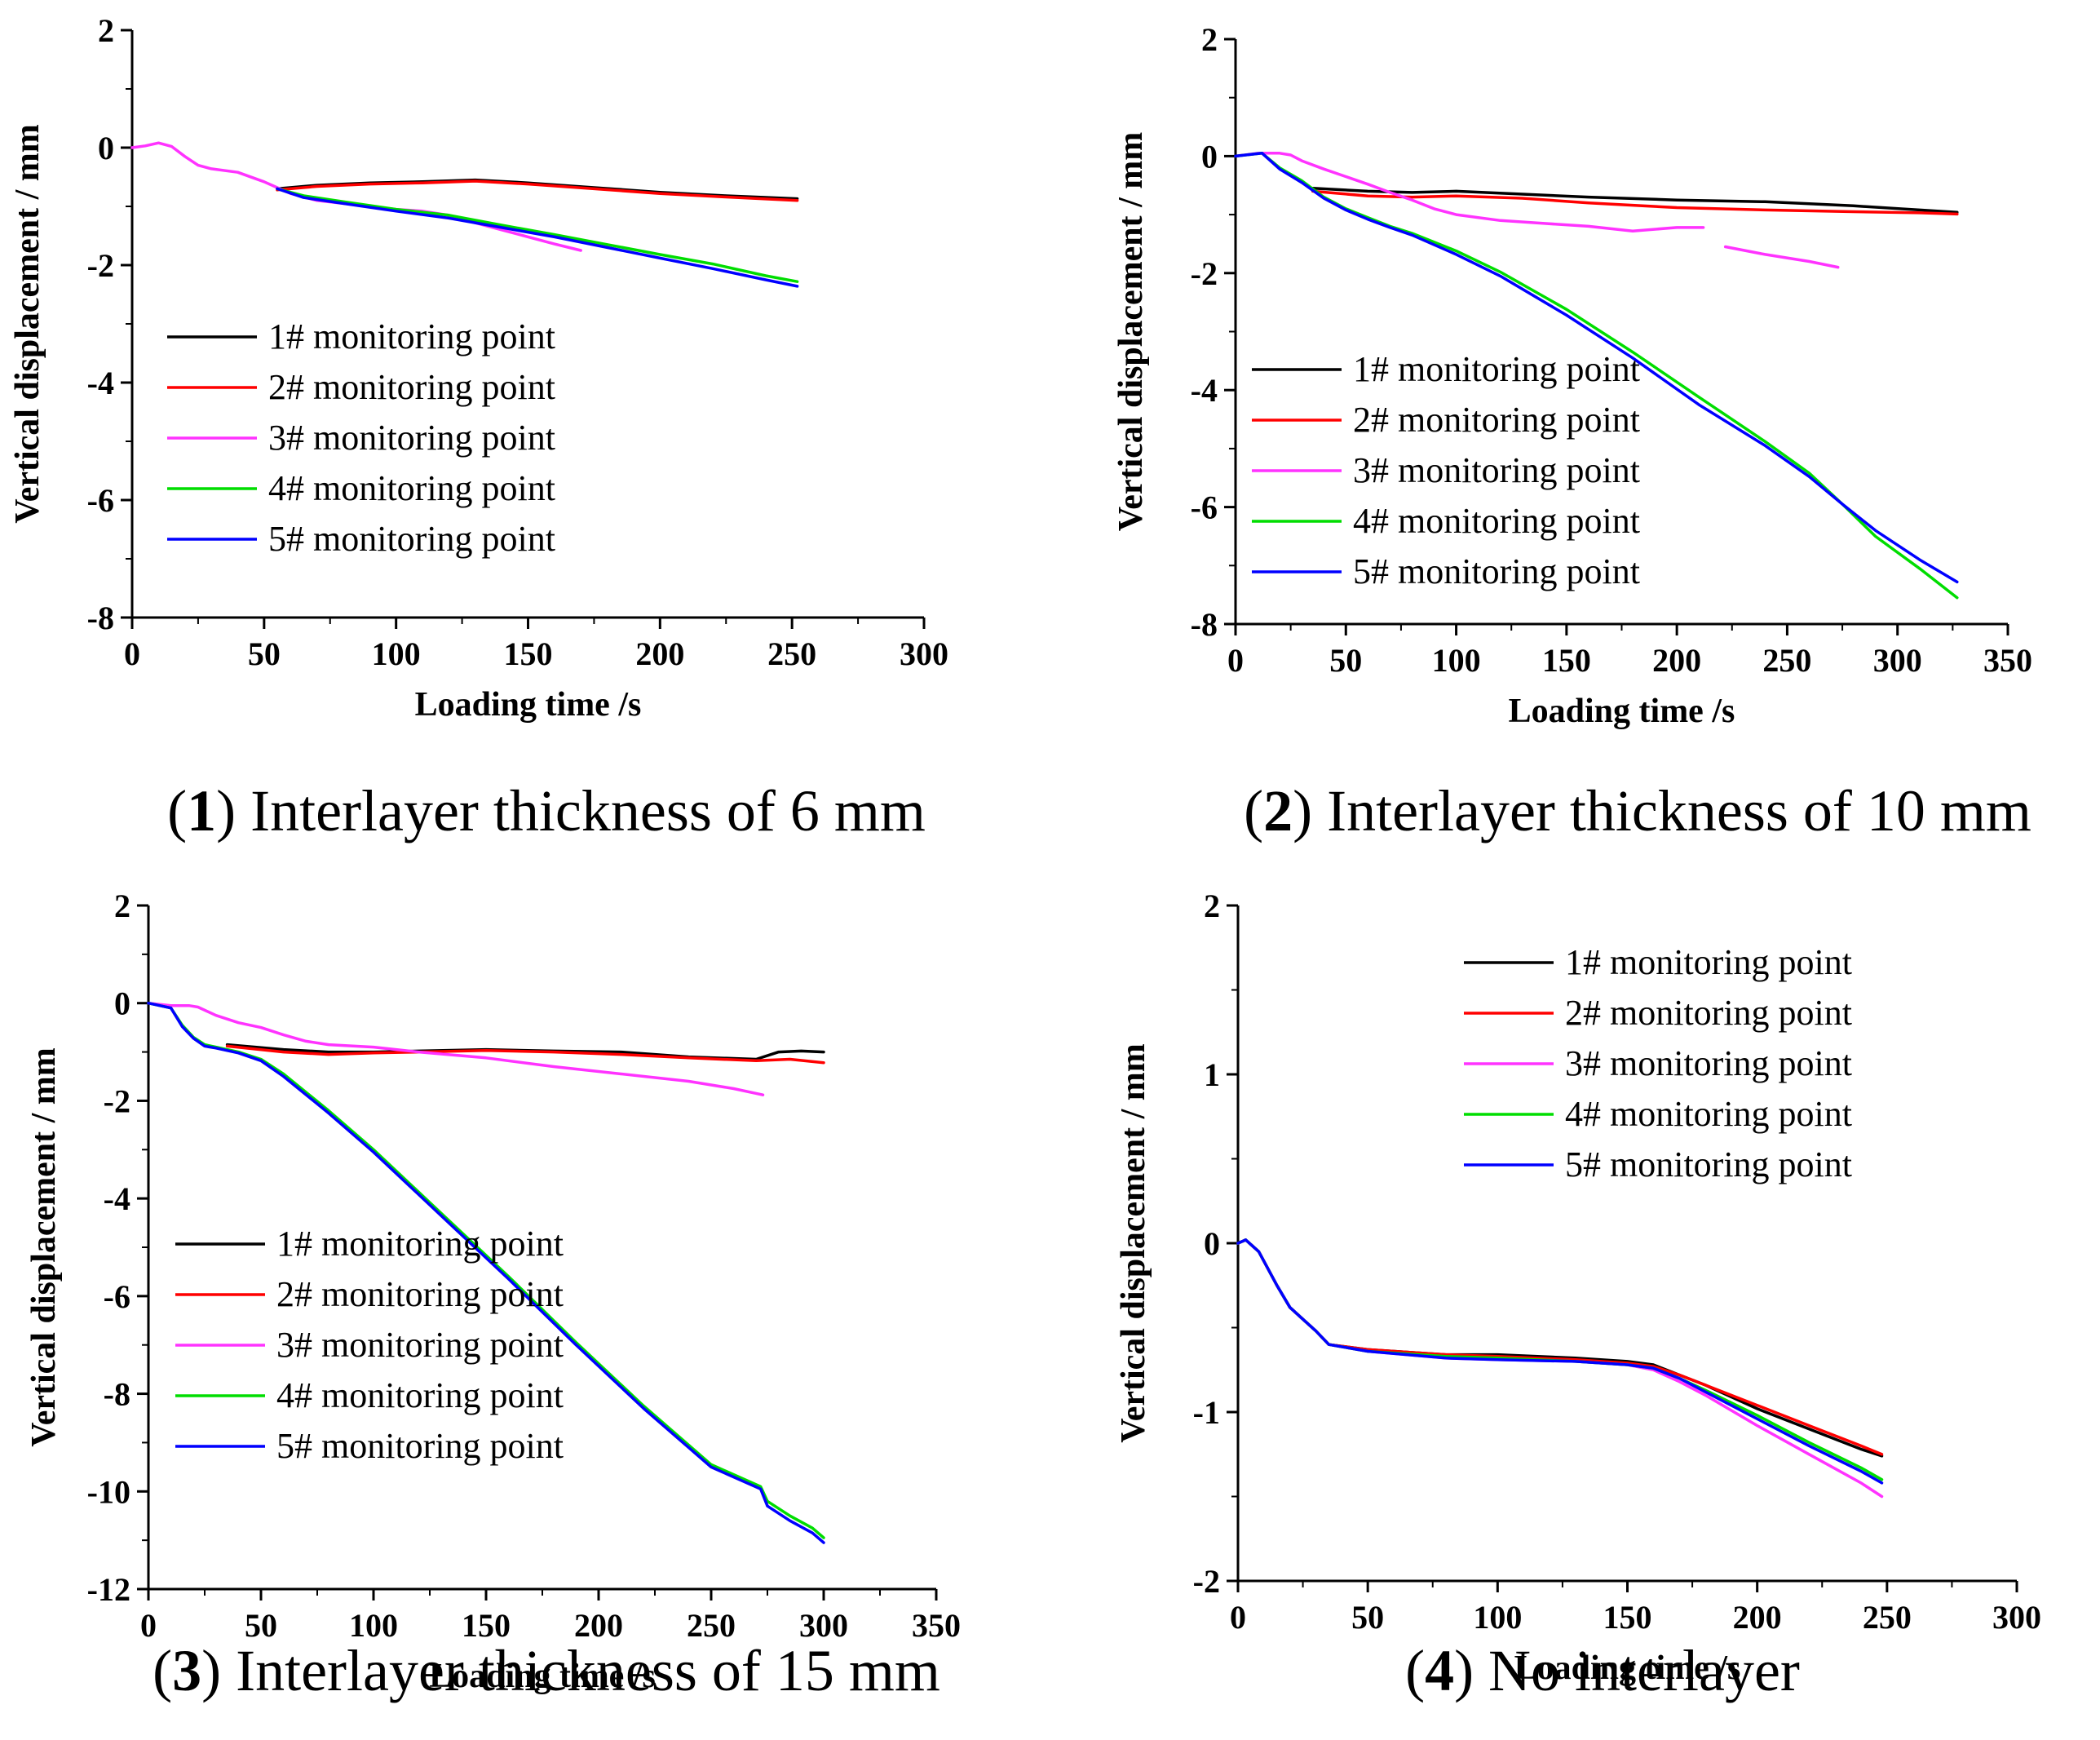  I want to click on panel-caption: (2) Interlayer thickness of 10 mm, so click(1637, 810).